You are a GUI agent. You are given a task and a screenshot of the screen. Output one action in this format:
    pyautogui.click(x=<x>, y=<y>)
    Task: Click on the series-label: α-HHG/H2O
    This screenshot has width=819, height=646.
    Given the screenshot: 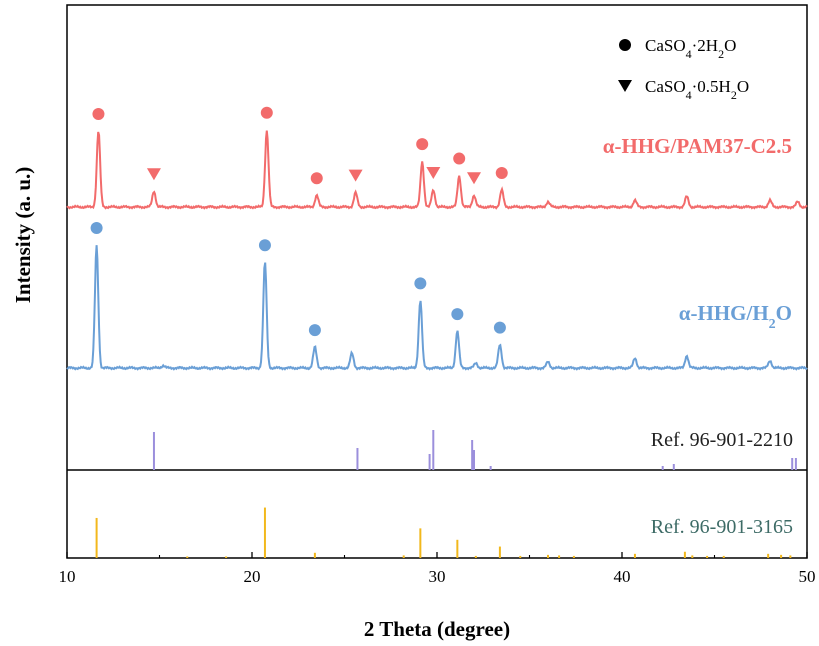 What is the action you would take?
    pyautogui.click(x=735, y=316)
    